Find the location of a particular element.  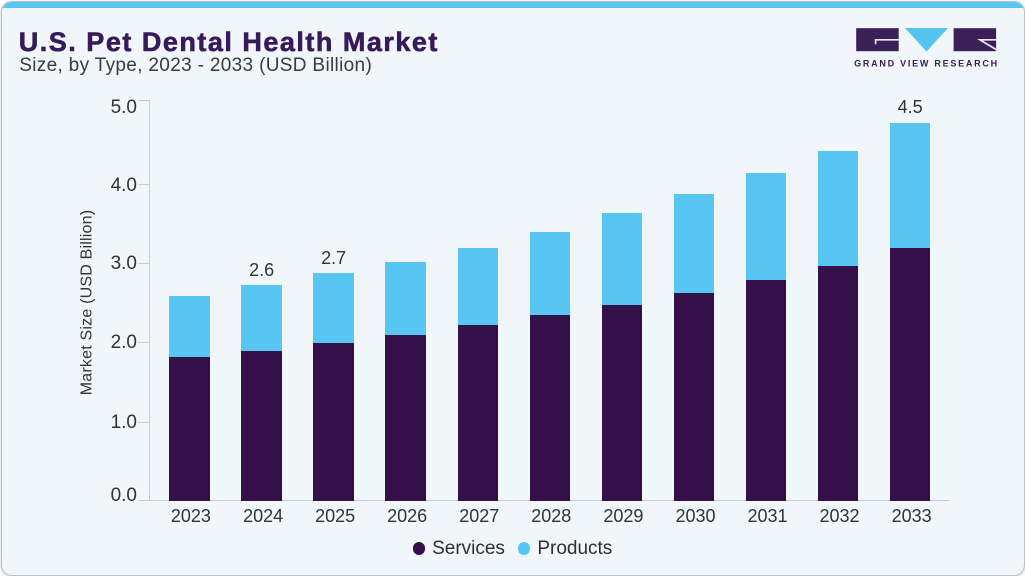

svg-text: GRAND VIEW RESEARCH is located at coordinates (926, 64).